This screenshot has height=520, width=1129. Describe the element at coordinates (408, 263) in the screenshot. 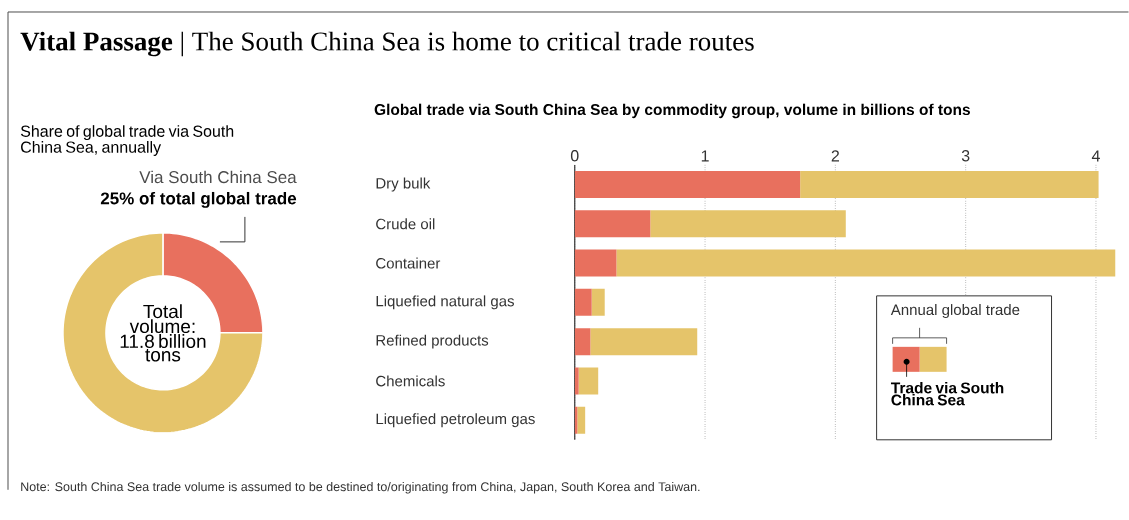

I see `y-tick-label: Container` at that location.